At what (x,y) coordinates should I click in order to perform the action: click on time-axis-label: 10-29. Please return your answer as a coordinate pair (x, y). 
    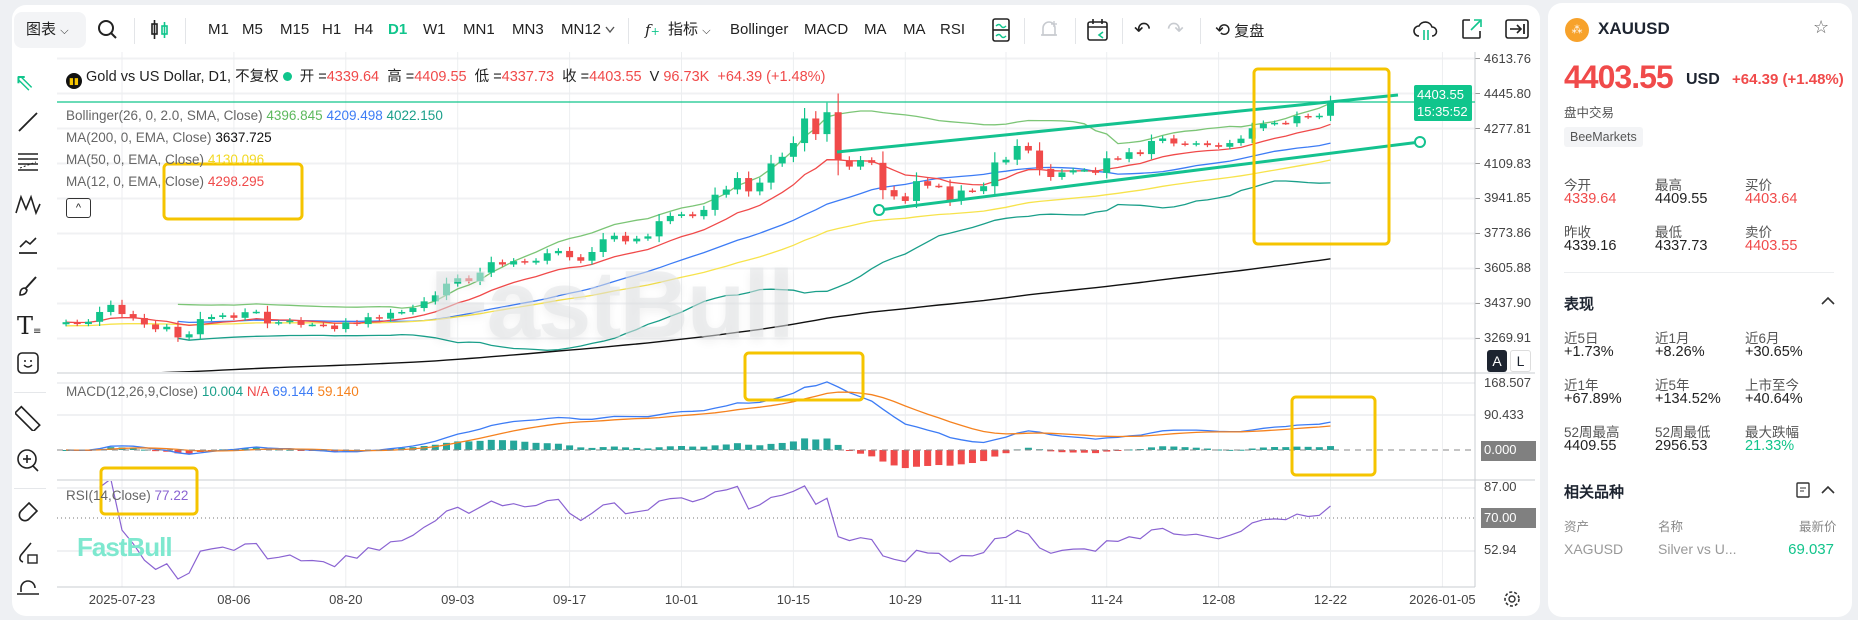
    Looking at the image, I should click on (905, 599).